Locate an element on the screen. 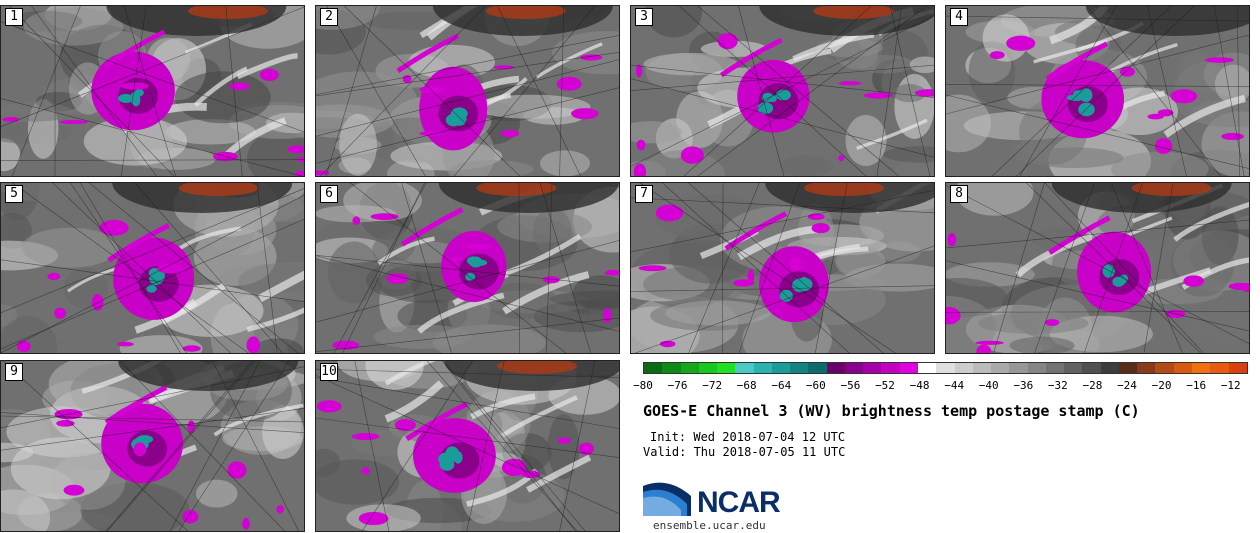 The height and width of the screenshot is (533, 1260). postage-stamp-panel-8: 8 is located at coordinates (1097, 268).